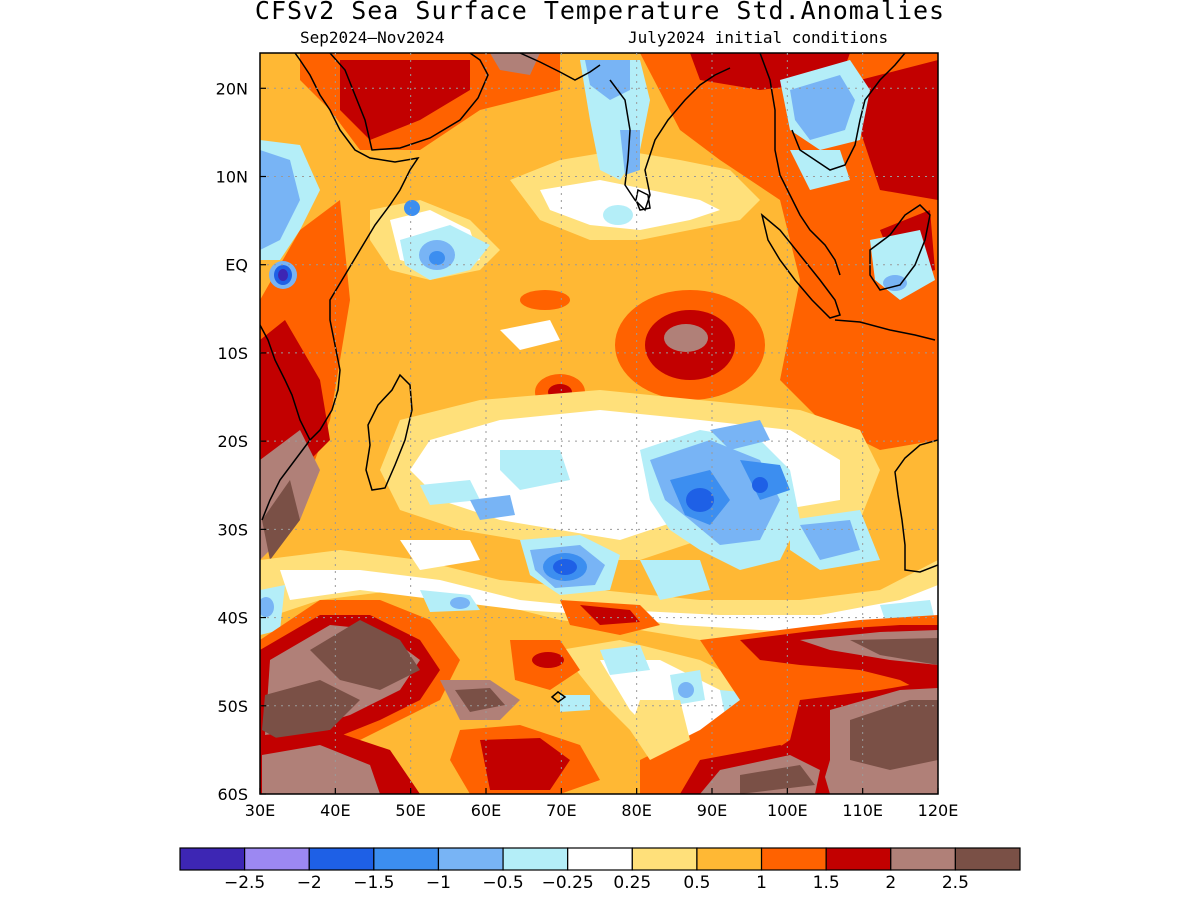  What do you see at coordinates (232, 177) in the screenshot?
I see `lat-tick-label: 10N` at bounding box center [232, 177].